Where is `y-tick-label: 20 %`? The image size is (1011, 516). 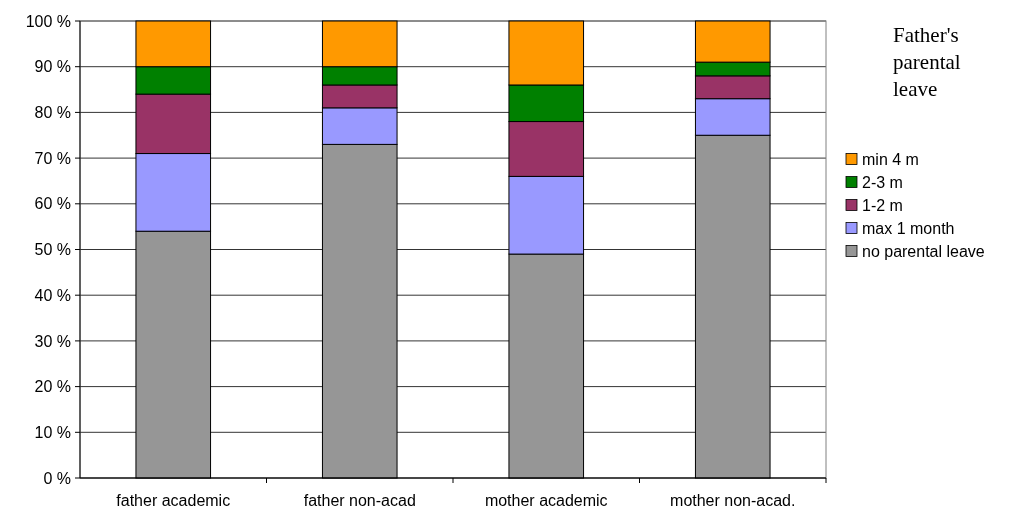 y-tick-label: 20 % is located at coordinates (52, 387).